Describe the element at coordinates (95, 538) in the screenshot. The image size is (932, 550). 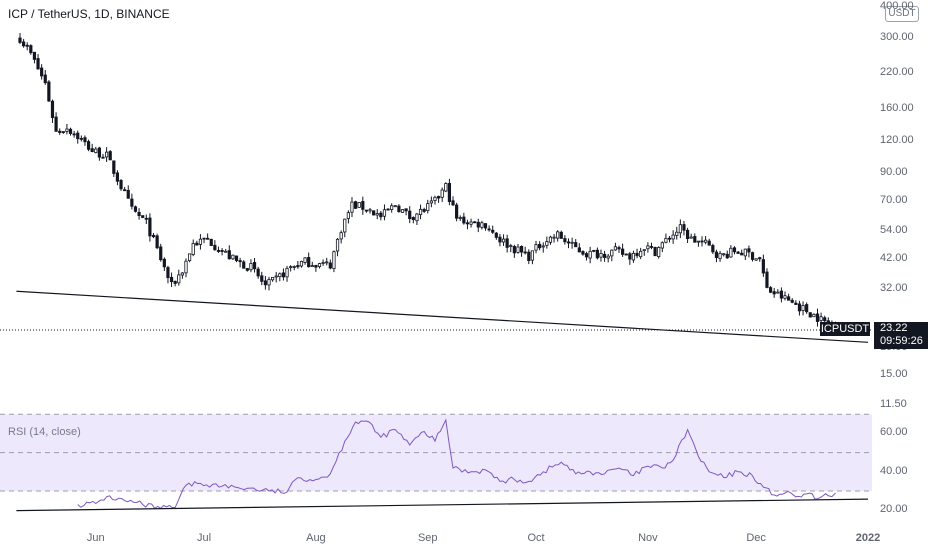
I see `time-tick-label: Jun` at that location.